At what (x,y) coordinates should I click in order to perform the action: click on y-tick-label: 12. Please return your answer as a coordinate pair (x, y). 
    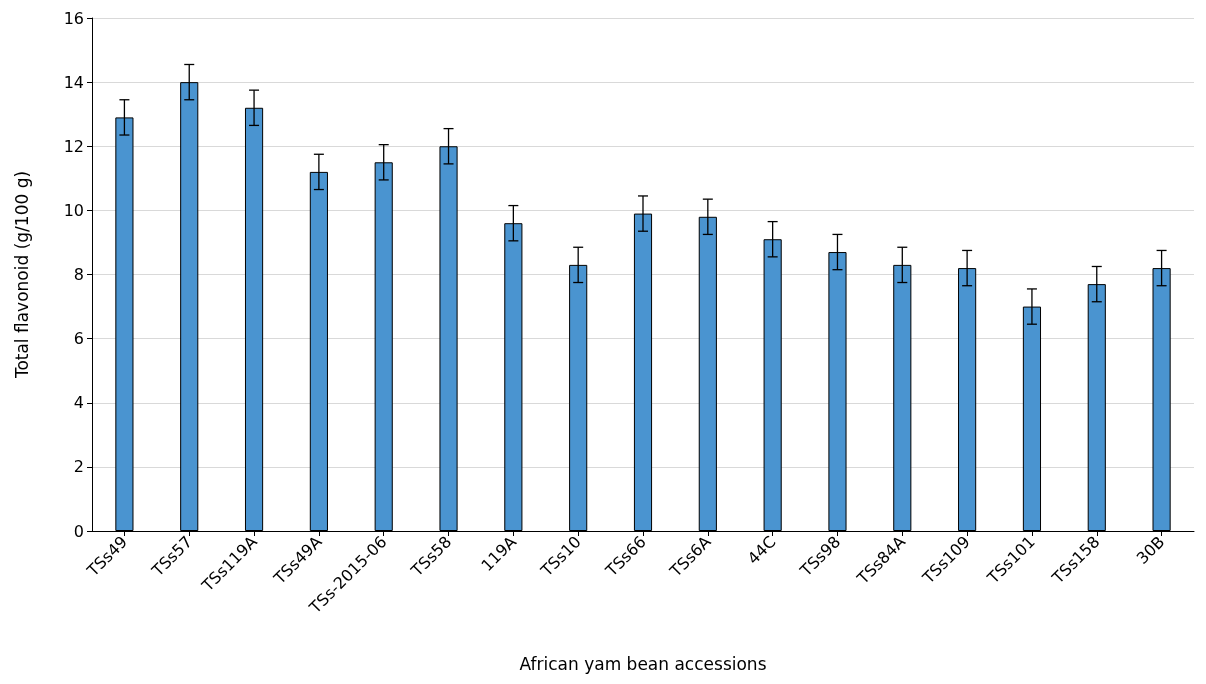
    Looking at the image, I should click on (73, 146).